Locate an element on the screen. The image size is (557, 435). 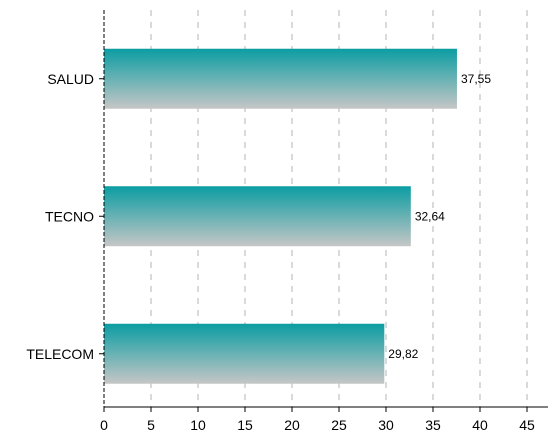
x-tick-label: 45 is located at coordinates (527, 425).